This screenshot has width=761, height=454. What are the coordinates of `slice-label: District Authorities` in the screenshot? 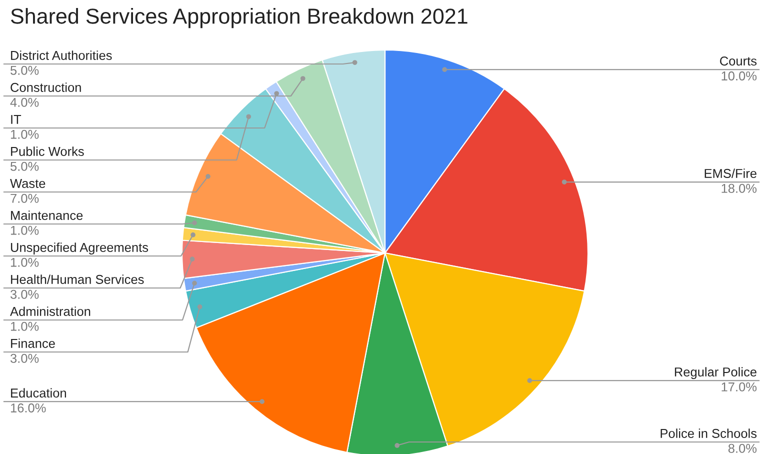 It's located at (61, 55).